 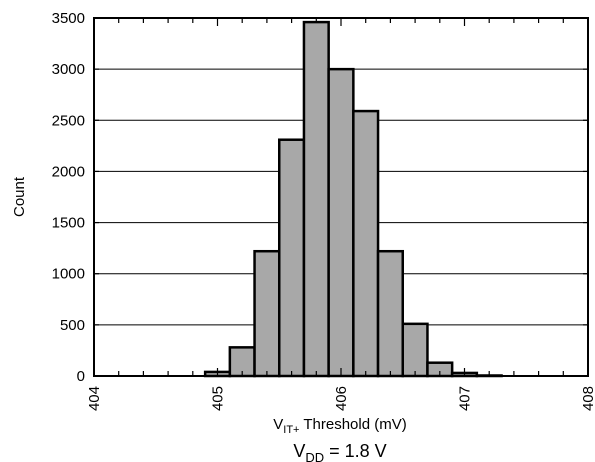 I want to click on y-tick-label-7: 3500, so click(x=68, y=18).